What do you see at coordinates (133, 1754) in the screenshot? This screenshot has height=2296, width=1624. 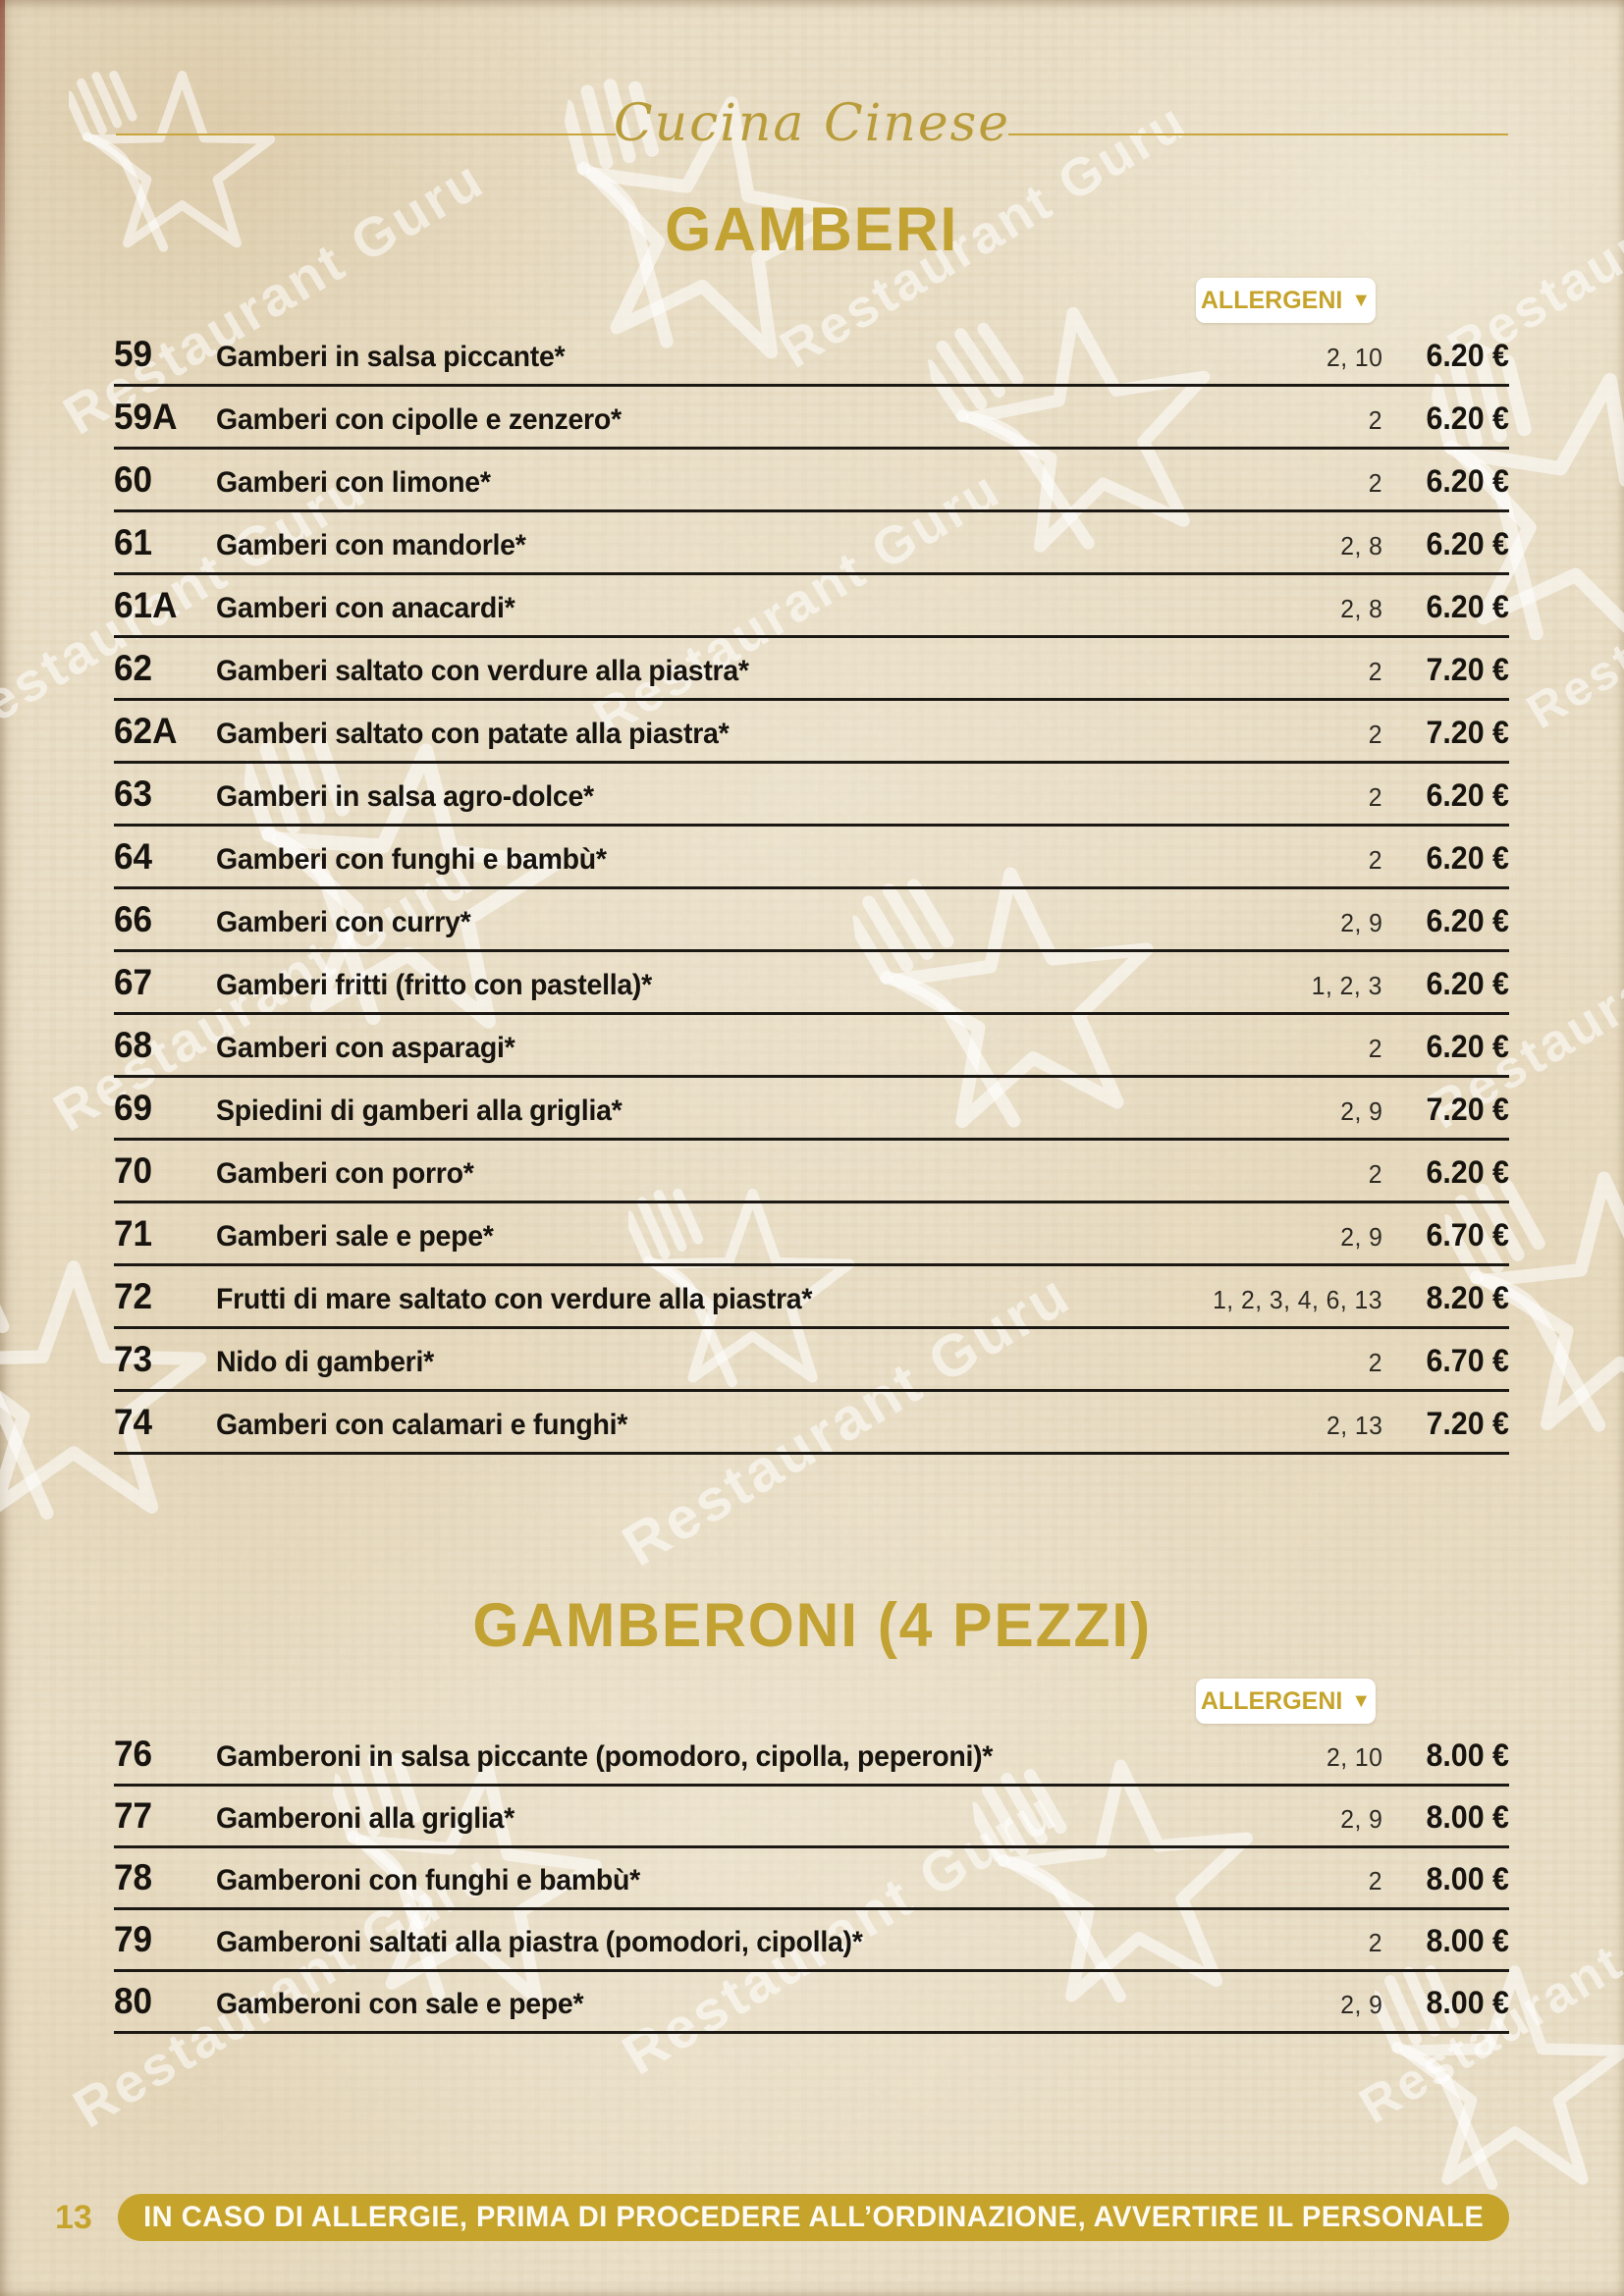 I see `item-number: 76` at bounding box center [133, 1754].